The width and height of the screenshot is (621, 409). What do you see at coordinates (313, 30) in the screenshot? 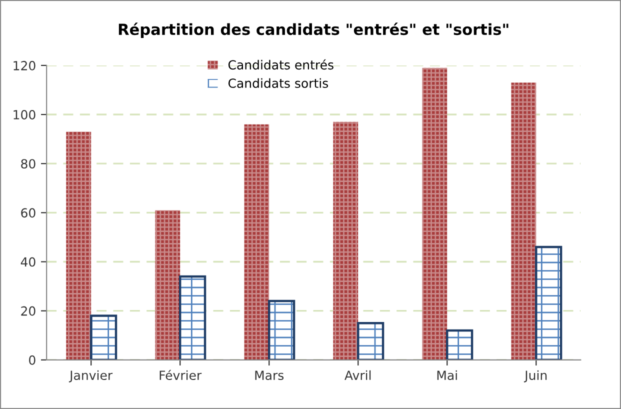
I see `chart-title: Répartition des candidats "entrés" et "sortis"` at bounding box center [313, 30].